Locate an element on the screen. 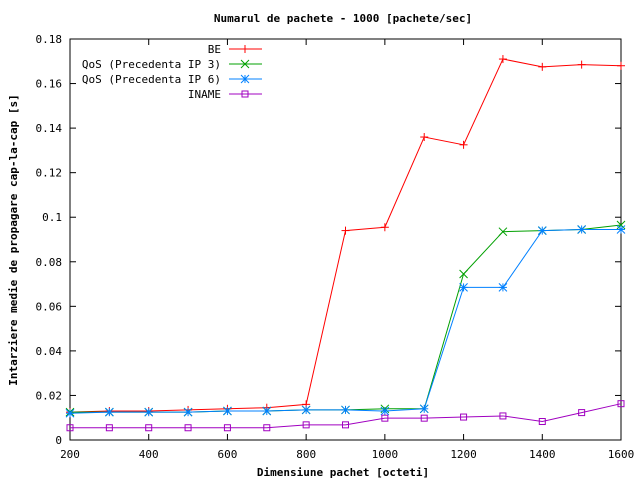 This screenshot has width=640, height=480. y-tick-label: 0.08 is located at coordinates (49, 262).